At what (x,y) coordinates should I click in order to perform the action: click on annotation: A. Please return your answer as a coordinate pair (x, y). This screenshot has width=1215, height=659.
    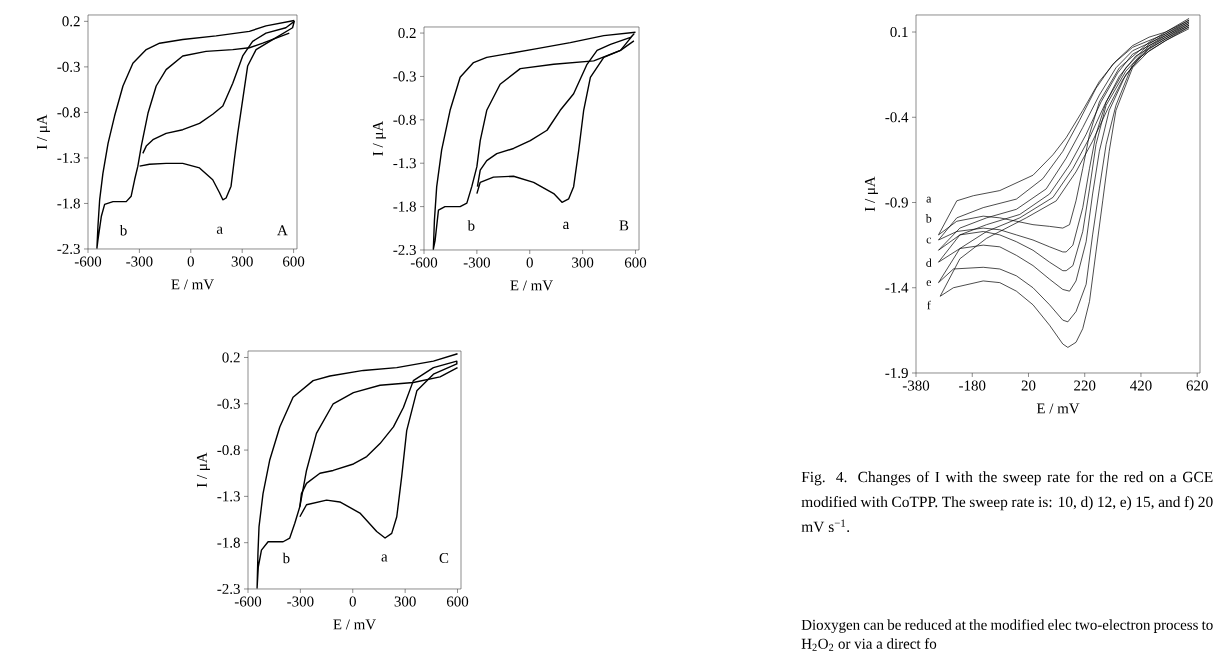
    Looking at the image, I should click on (282, 230).